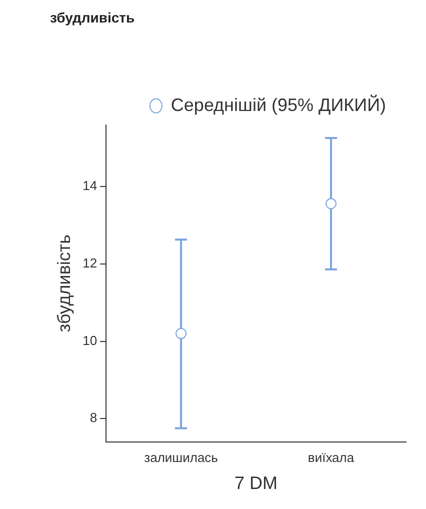 The width and height of the screenshot is (426, 509). What do you see at coordinates (331, 458) in the screenshot?
I see `x-tick-label: виїхала` at bounding box center [331, 458].